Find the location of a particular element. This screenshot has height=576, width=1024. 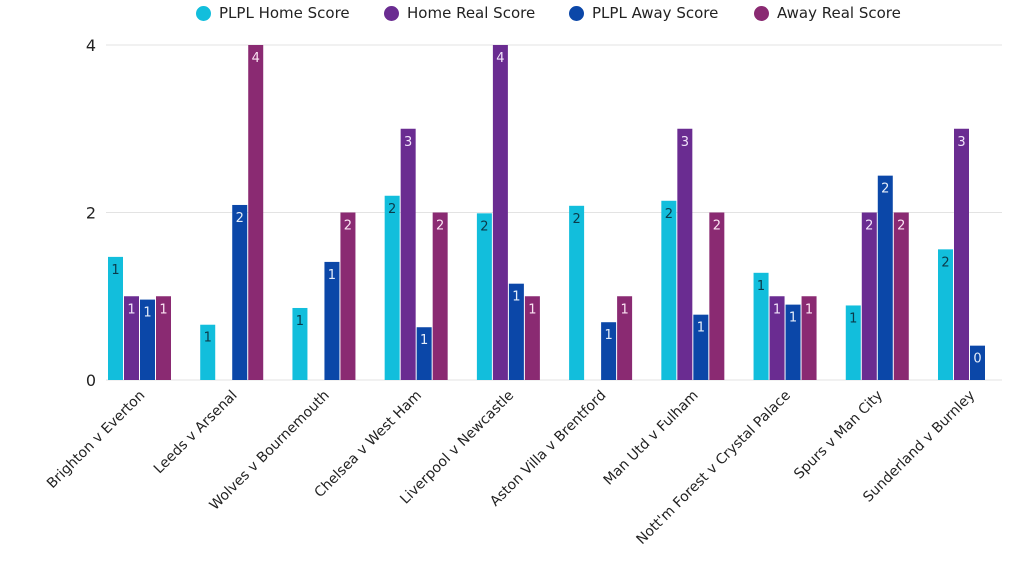

x-tick-label: Man Utd v Fulham is located at coordinates (651, 438).